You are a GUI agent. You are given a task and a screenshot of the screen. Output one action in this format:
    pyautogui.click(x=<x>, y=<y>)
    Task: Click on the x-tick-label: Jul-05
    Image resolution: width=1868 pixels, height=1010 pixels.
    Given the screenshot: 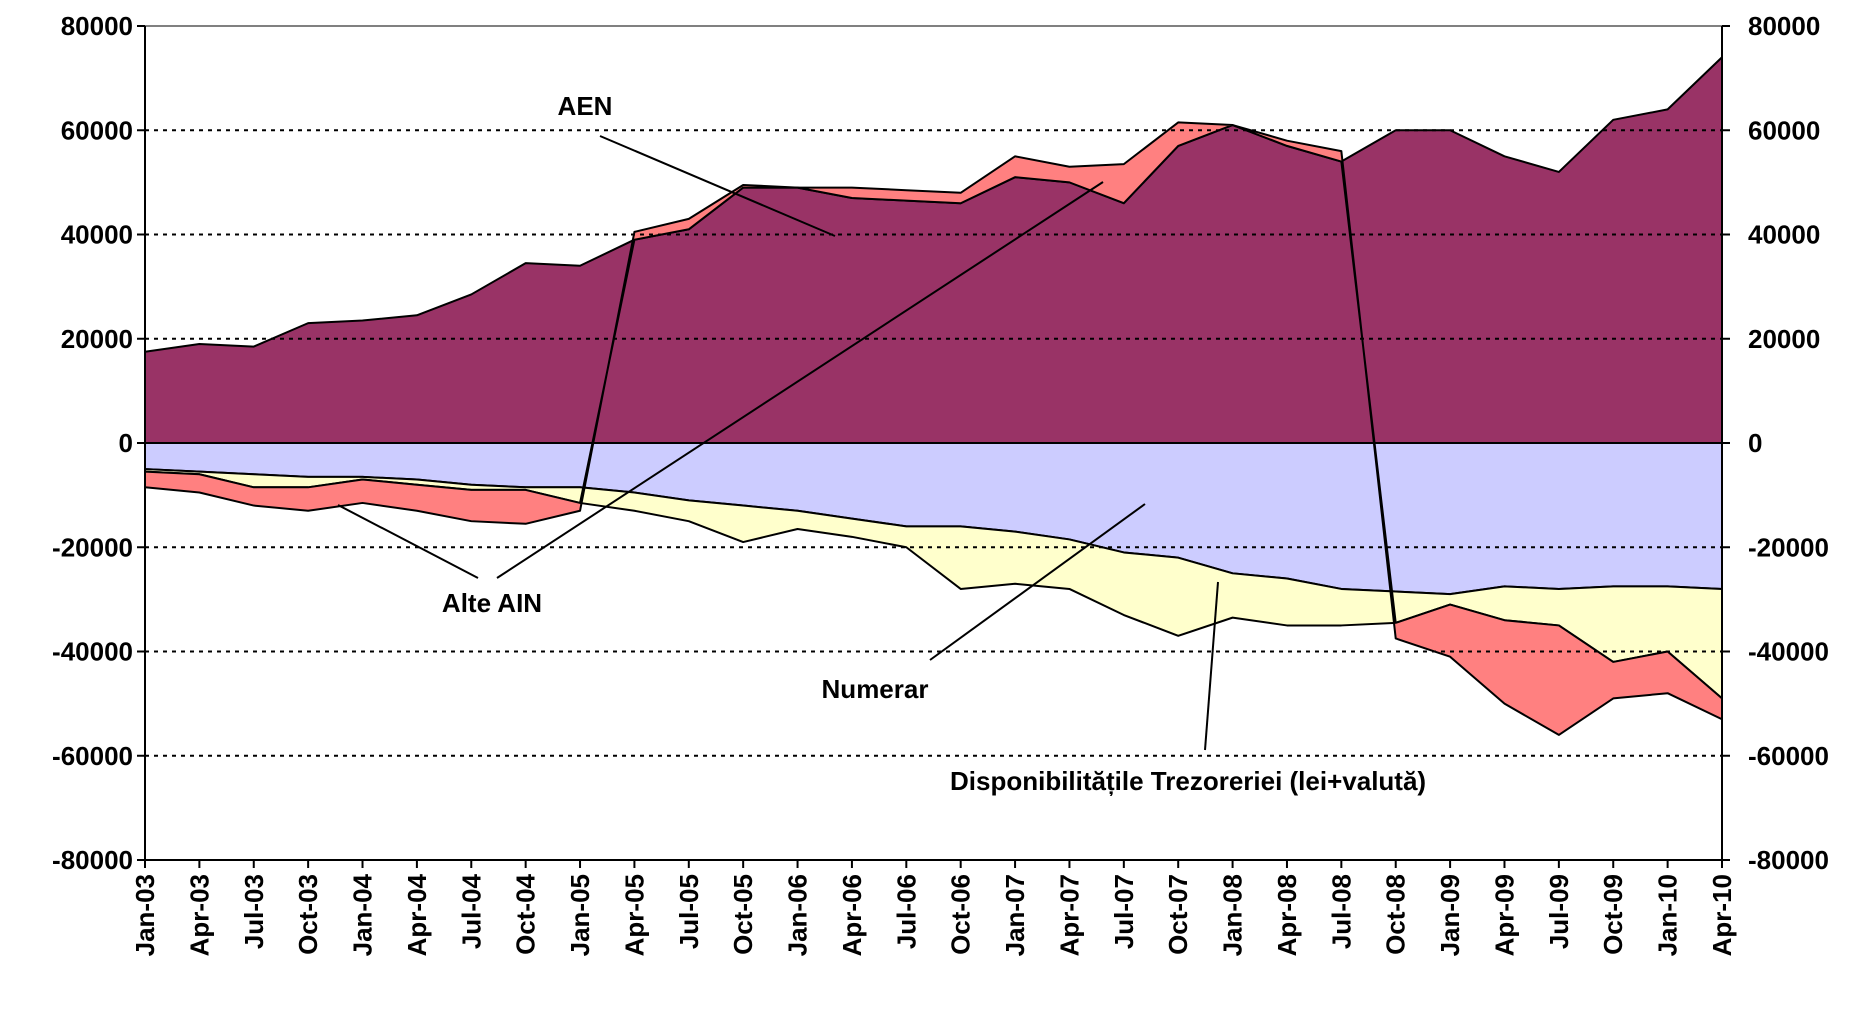 What is the action you would take?
    pyautogui.click(x=689, y=911)
    